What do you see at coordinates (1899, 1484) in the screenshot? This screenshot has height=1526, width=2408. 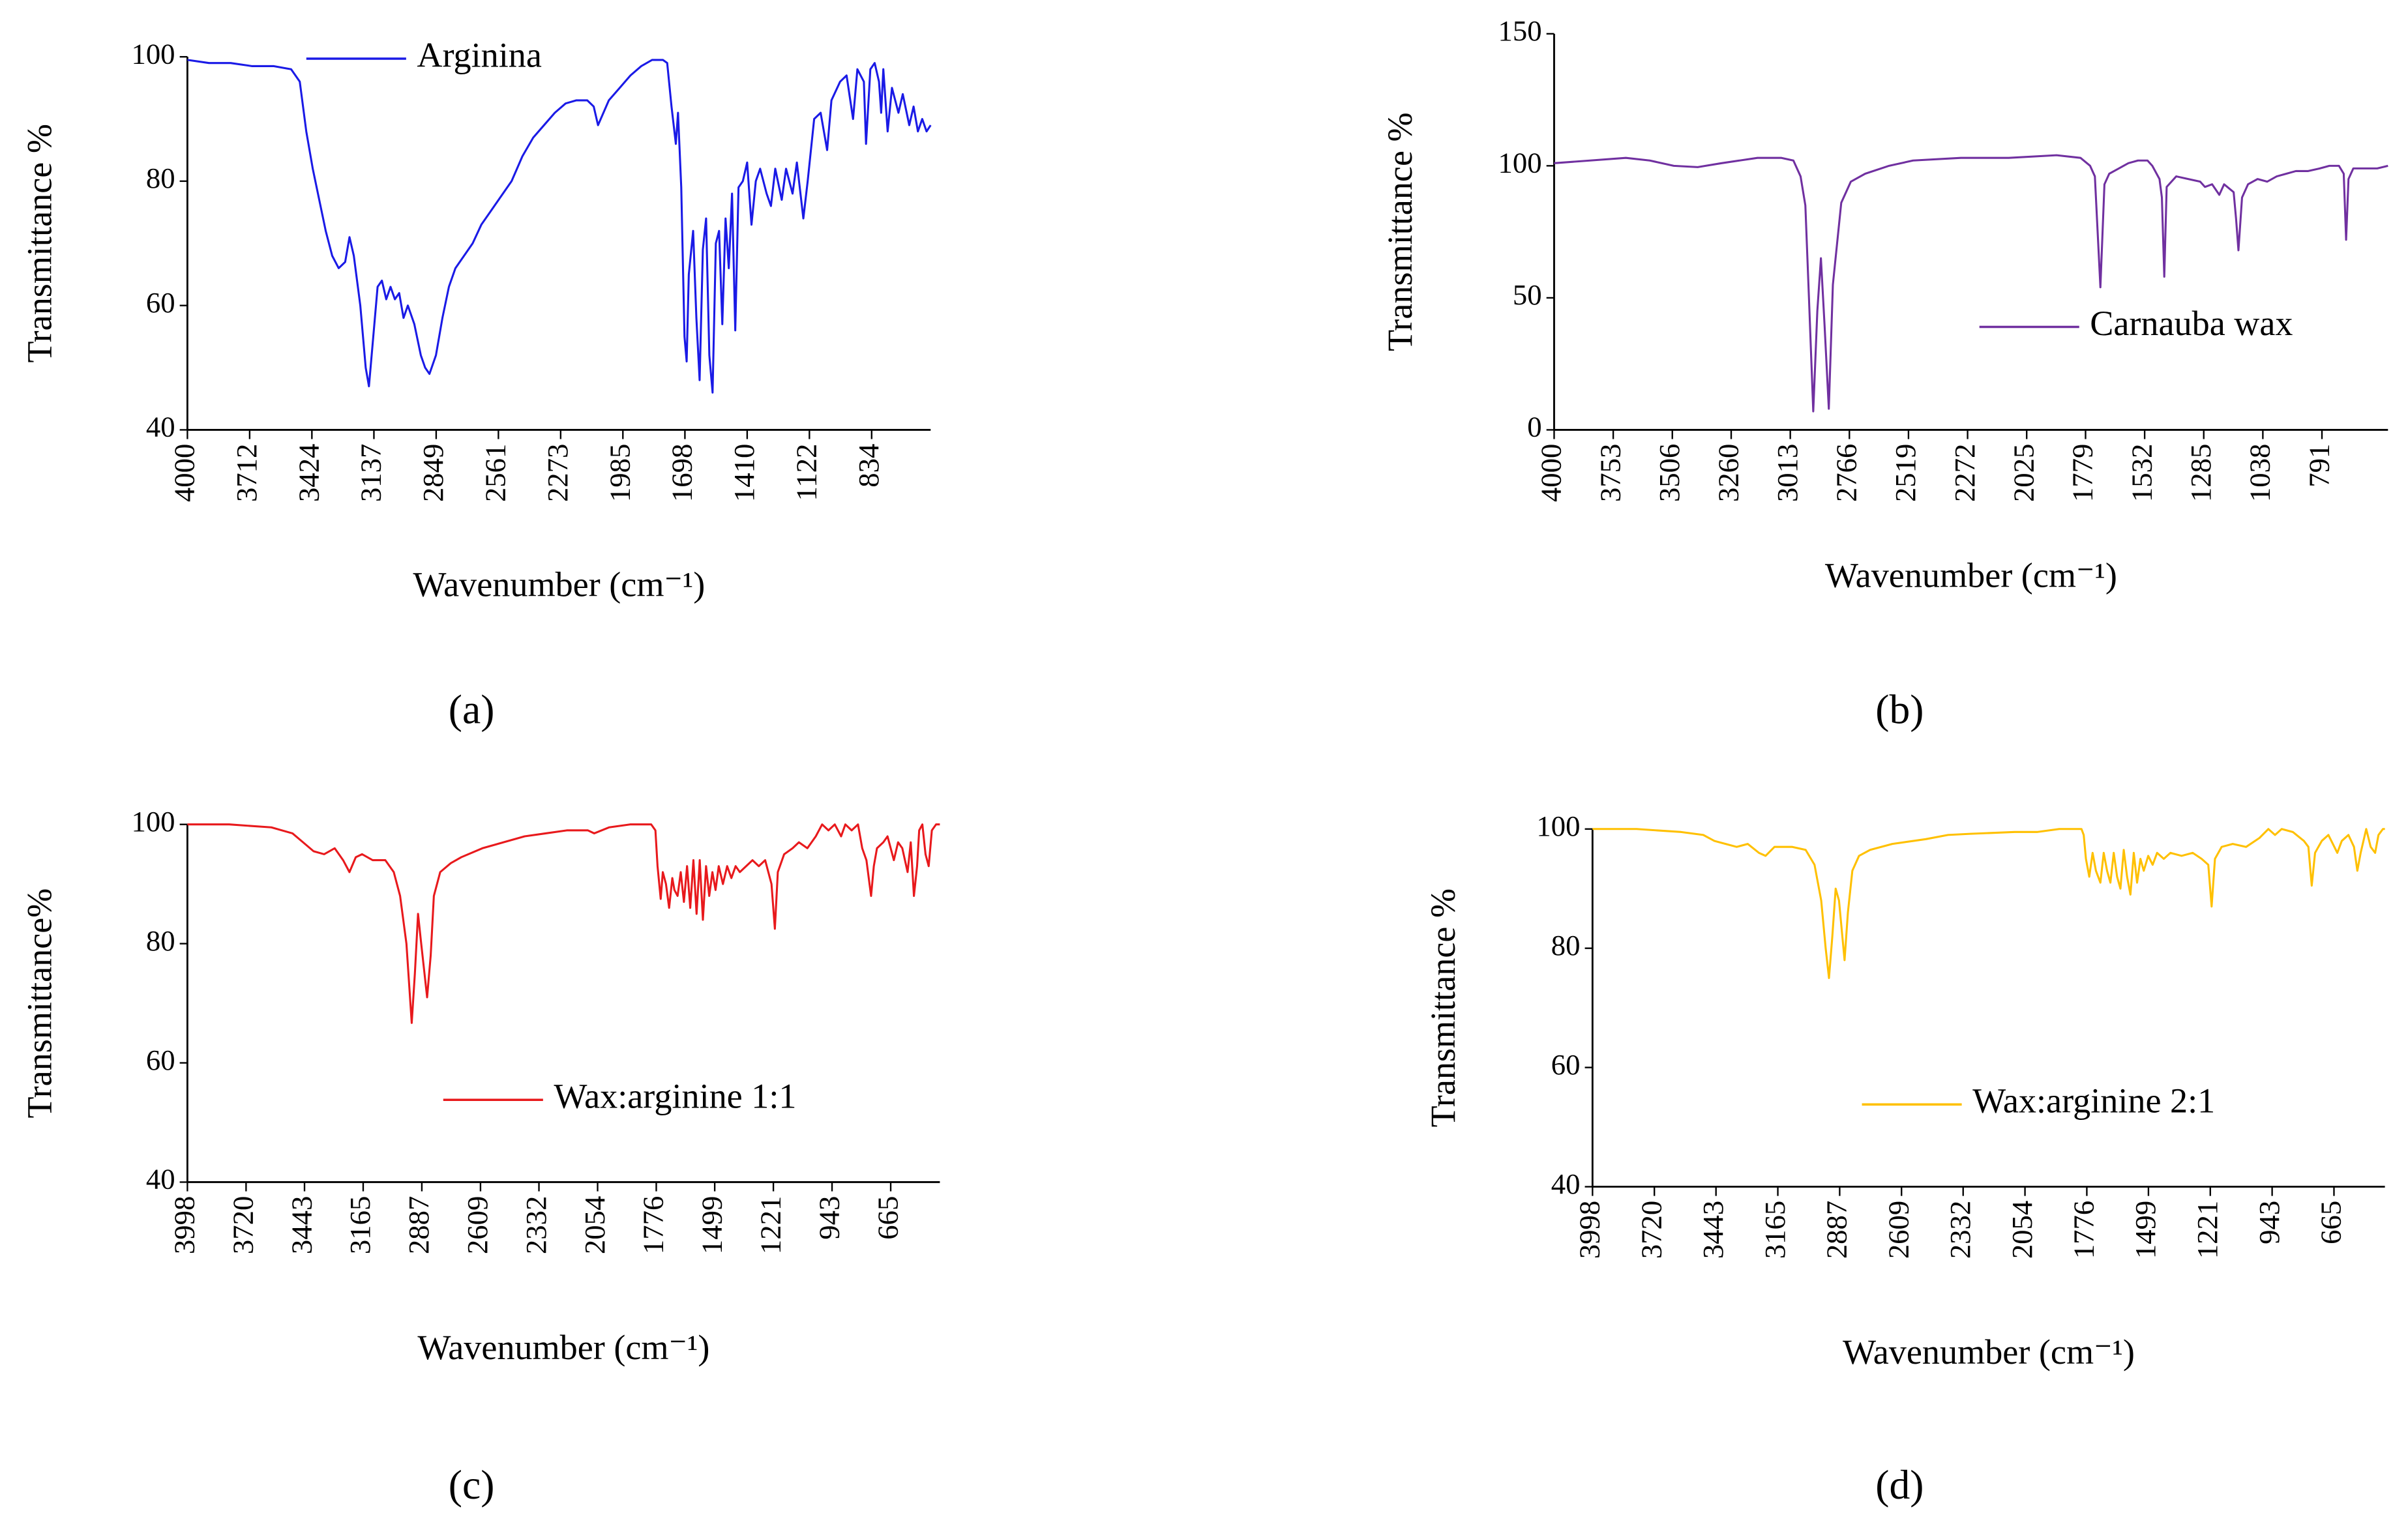 I see `panel-caption: (d)` at bounding box center [1899, 1484].